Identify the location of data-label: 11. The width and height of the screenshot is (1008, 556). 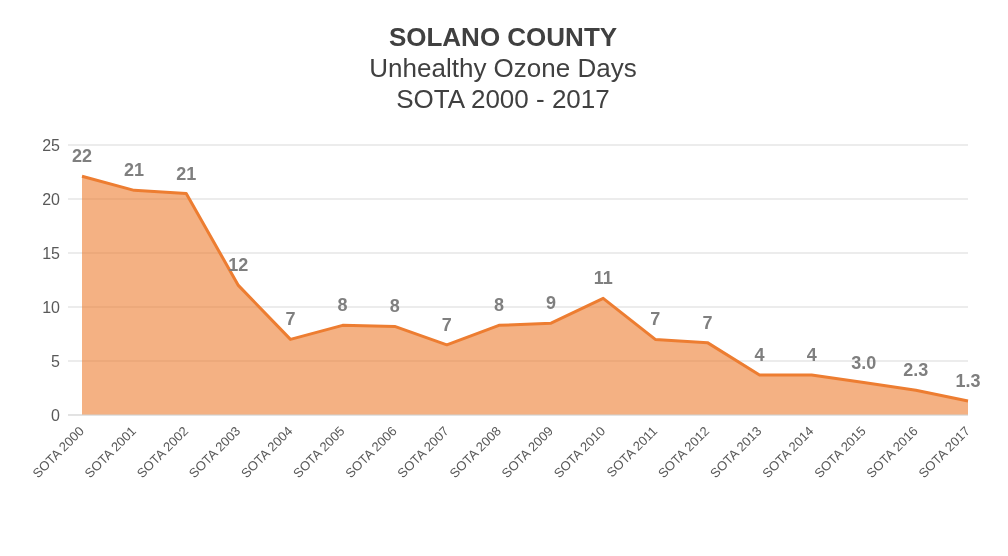
(603, 278).